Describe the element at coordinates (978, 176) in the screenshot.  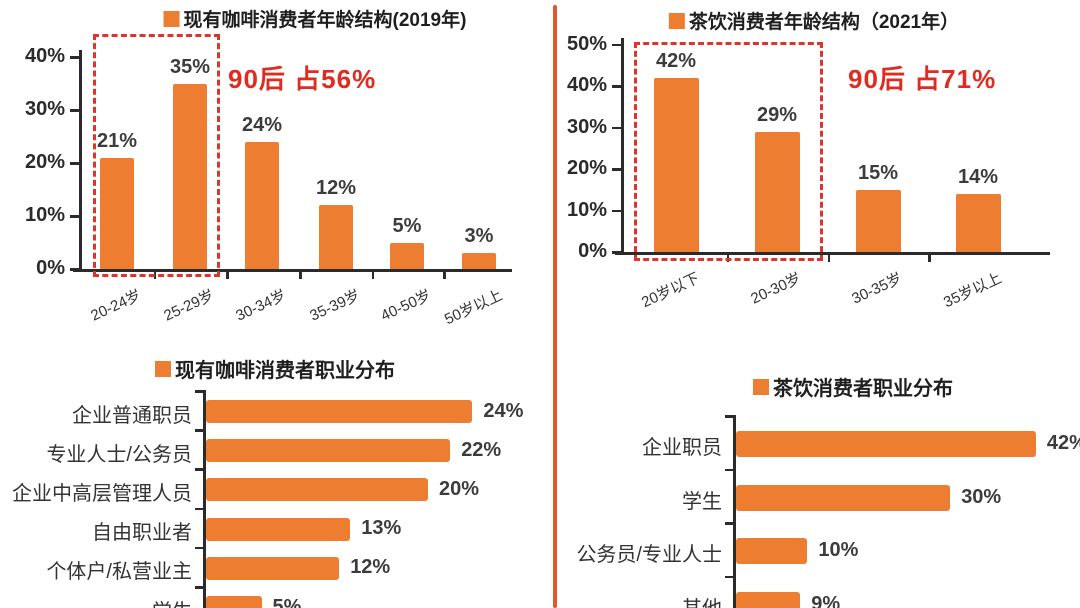
I see `value-label: 14%` at that location.